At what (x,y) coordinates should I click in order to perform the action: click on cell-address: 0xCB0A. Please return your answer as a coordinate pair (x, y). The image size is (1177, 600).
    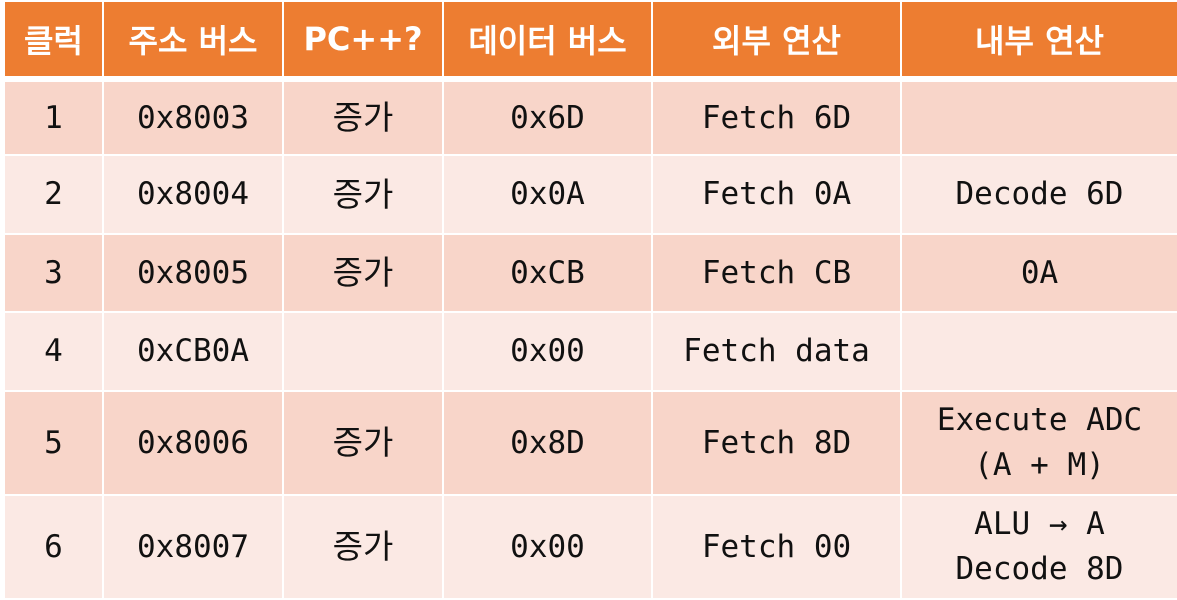
    Looking at the image, I should click on (193, 351).